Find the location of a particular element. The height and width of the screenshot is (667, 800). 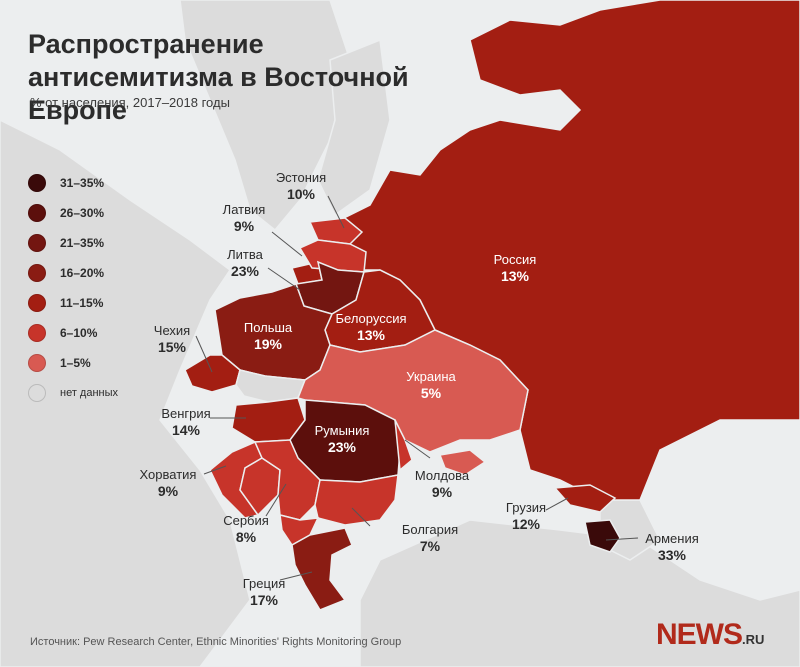

label-romania: Румыния 23% is located at coordinates (342, 439).